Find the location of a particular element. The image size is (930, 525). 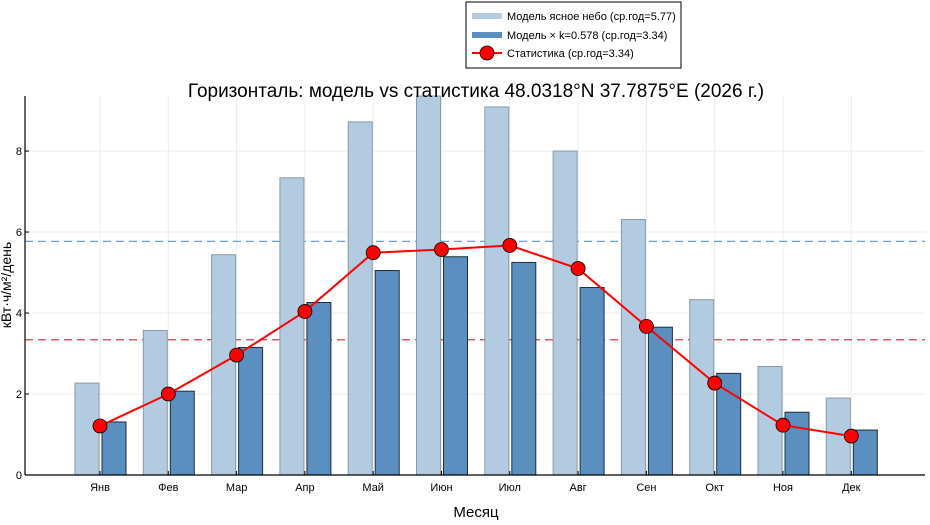

x-tick-label: Окт is located at coordinates (714, 488).